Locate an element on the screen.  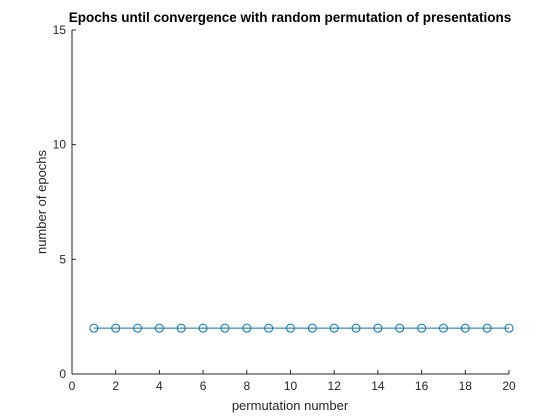
x-tick-label: 4 is located at coordinates (159, 386).